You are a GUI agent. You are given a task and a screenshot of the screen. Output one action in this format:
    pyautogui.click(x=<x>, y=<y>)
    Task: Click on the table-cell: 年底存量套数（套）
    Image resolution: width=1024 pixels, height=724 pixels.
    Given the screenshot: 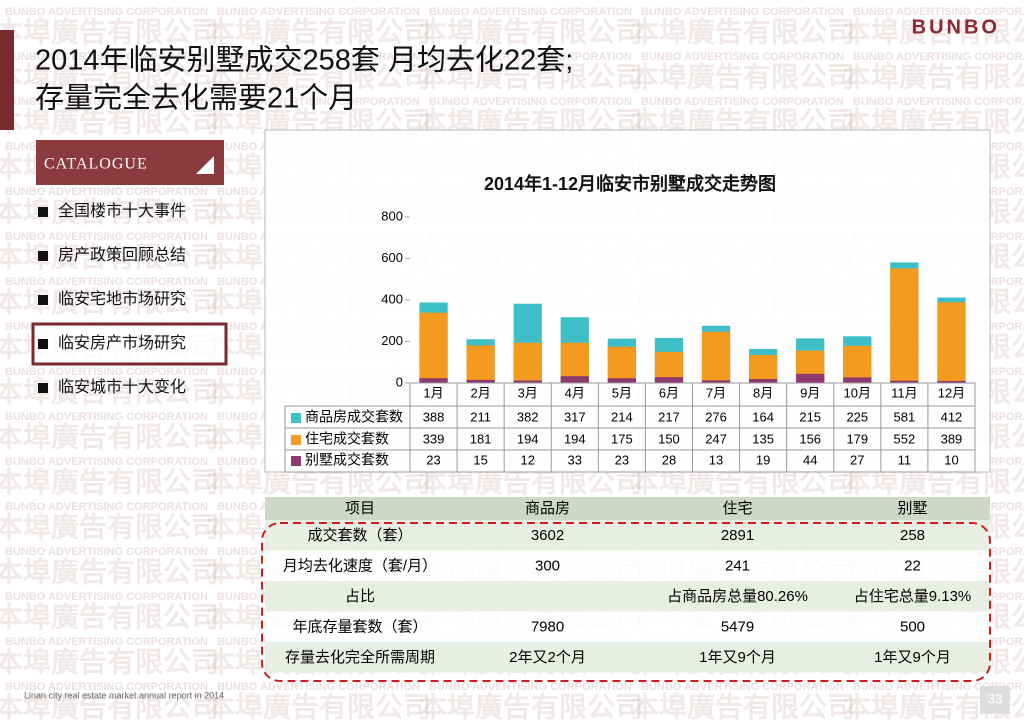 What is the action you would take?
    pyautogui.click(x=359, y=627)
    